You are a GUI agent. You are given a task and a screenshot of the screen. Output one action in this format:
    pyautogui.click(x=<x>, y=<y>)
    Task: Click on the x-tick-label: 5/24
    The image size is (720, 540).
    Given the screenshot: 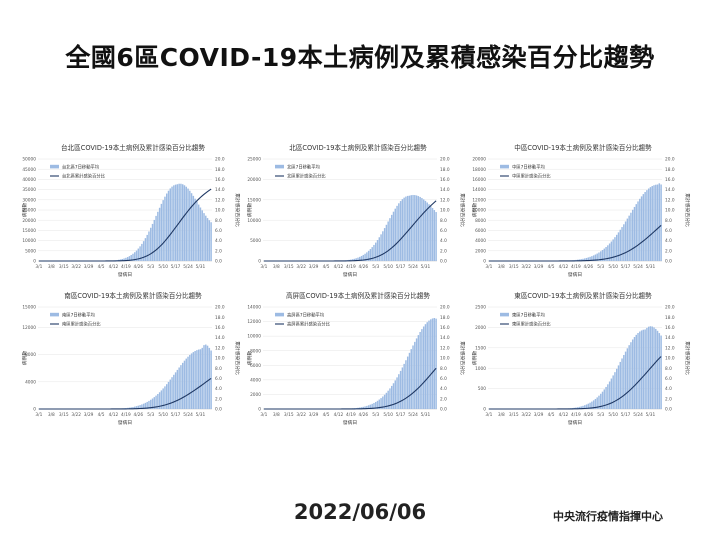 What is the action you would take?
    pyautogui.click(x=188, y=267)
    